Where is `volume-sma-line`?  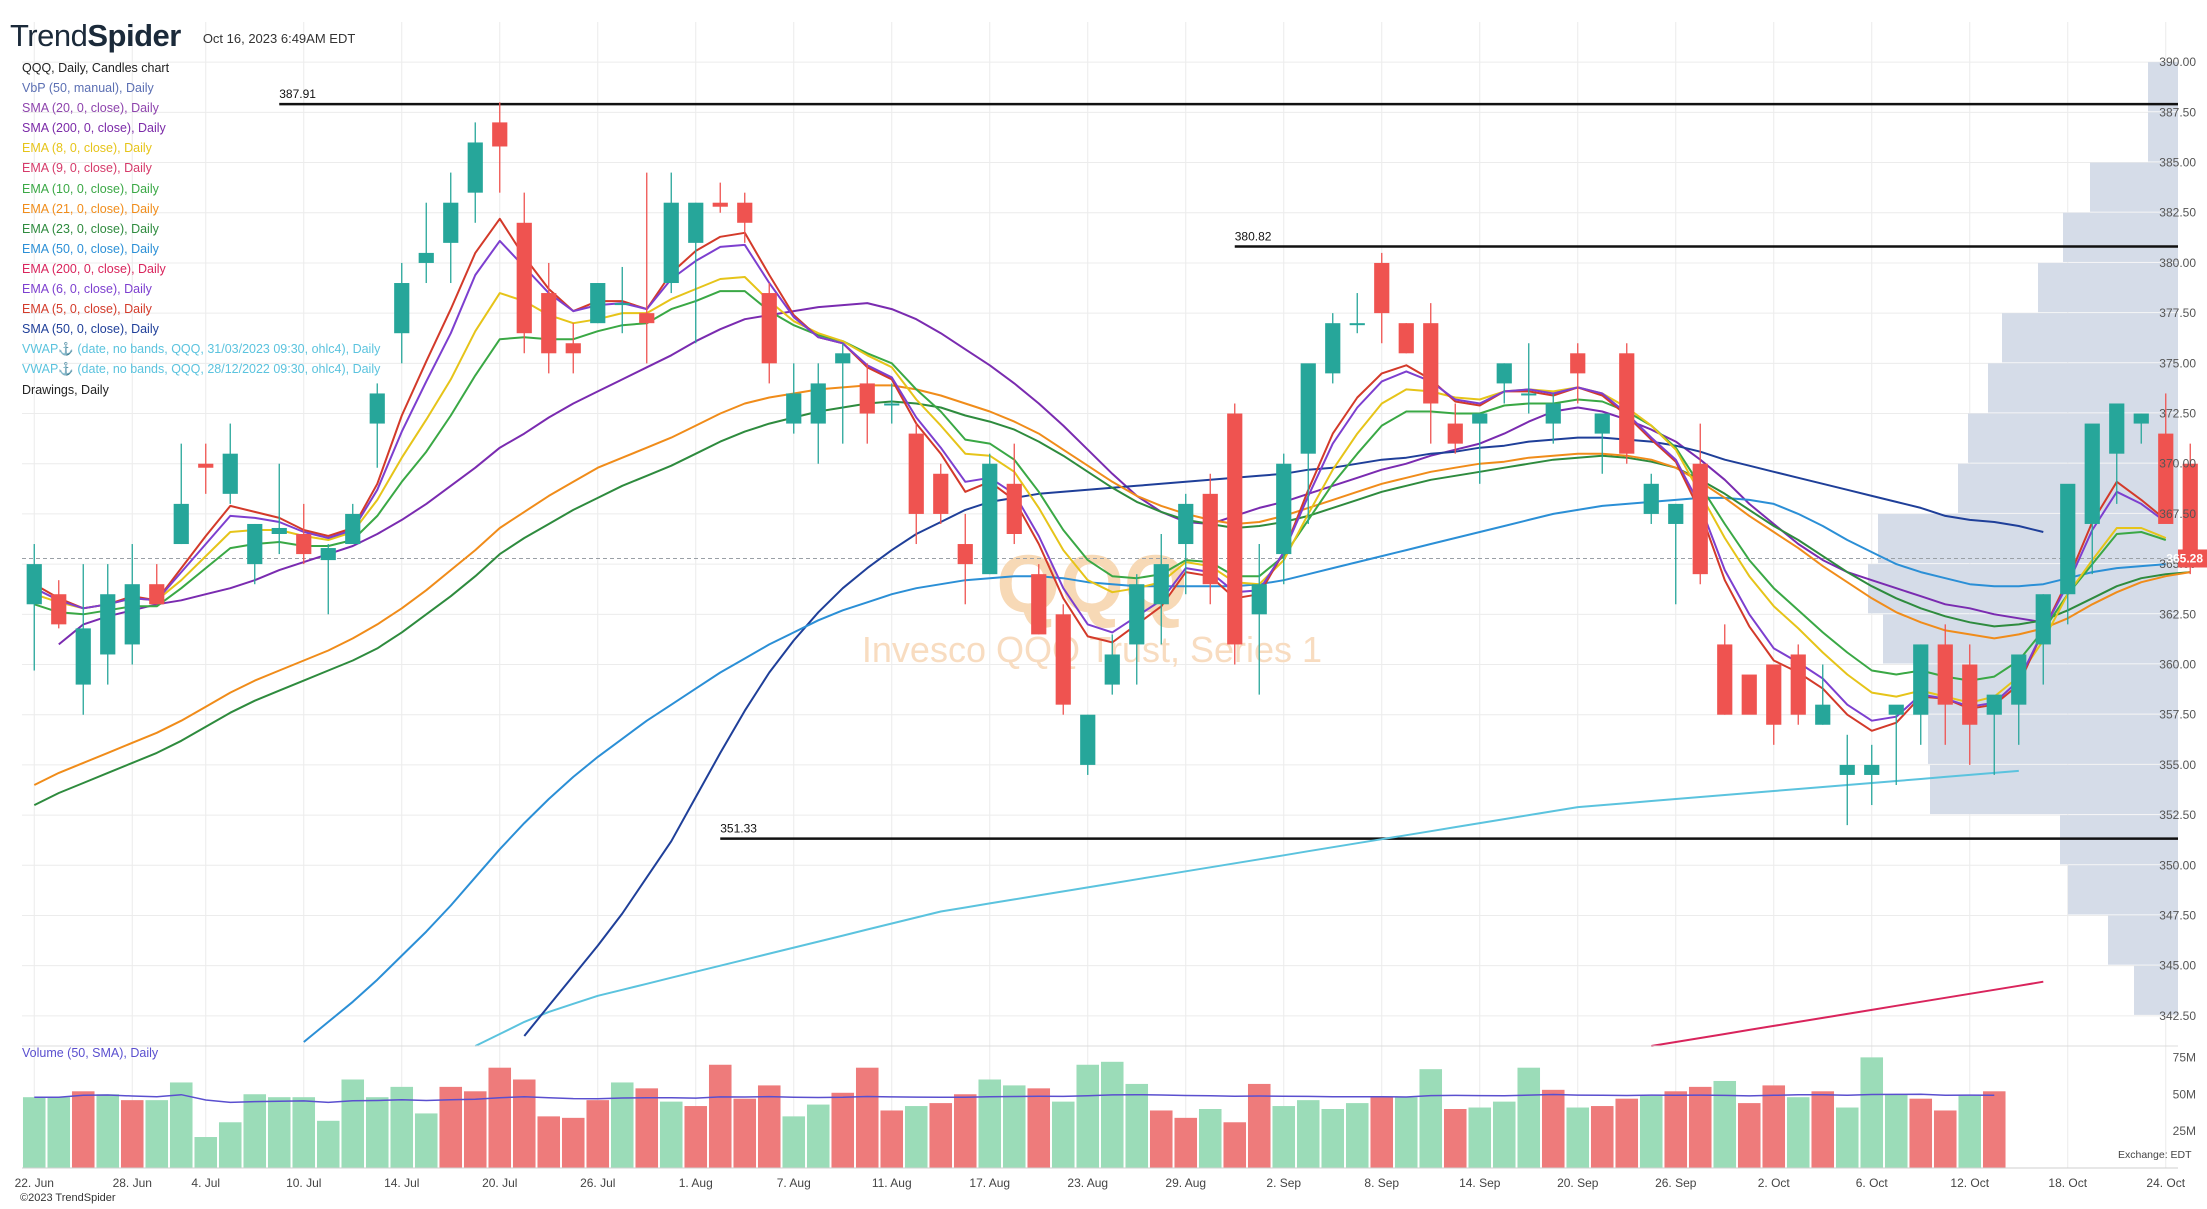
volume-sma-line is located at coordinates (1014, 1098).